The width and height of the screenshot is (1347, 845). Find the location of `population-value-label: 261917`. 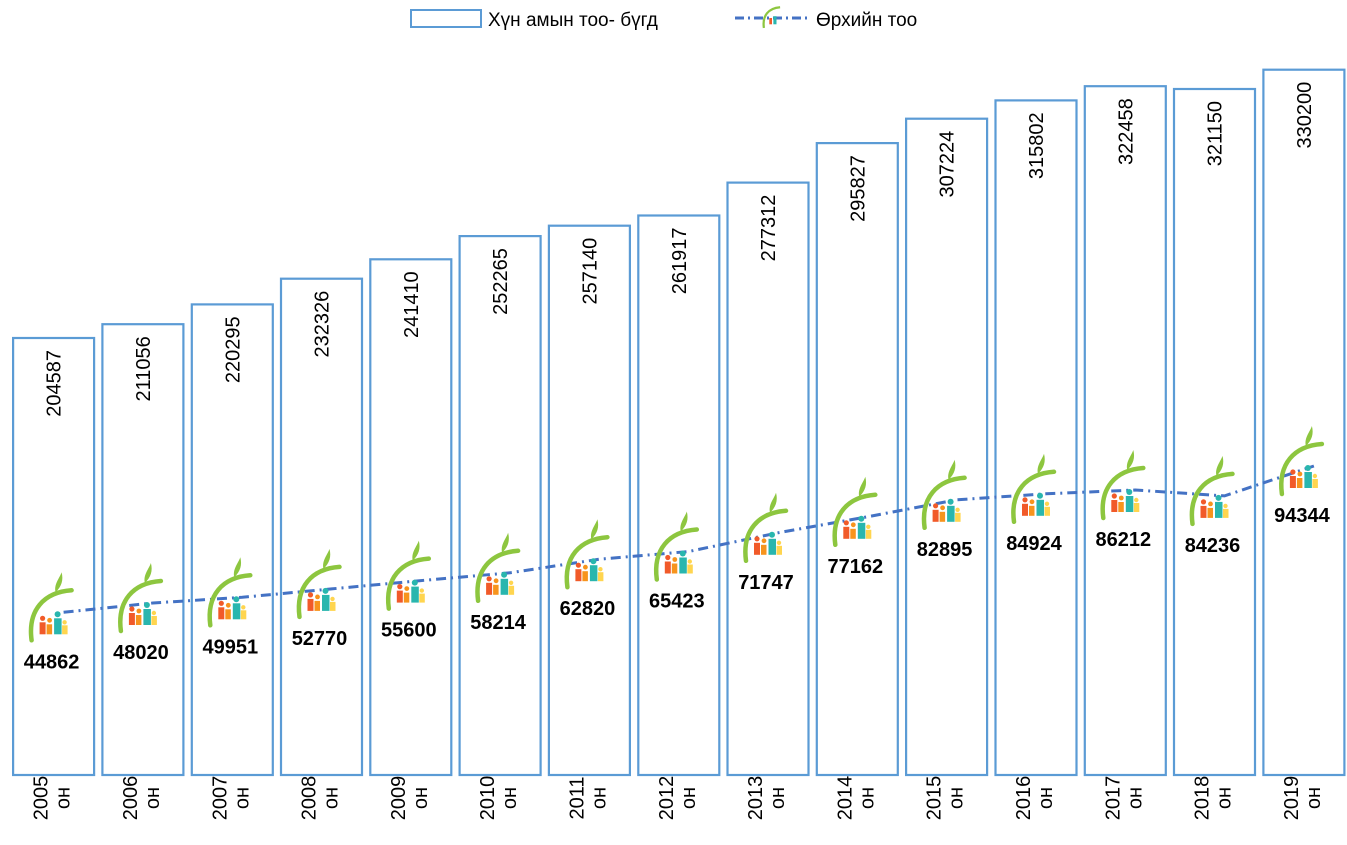

population-value-label: 261917 is located at coordinates (680, 261).